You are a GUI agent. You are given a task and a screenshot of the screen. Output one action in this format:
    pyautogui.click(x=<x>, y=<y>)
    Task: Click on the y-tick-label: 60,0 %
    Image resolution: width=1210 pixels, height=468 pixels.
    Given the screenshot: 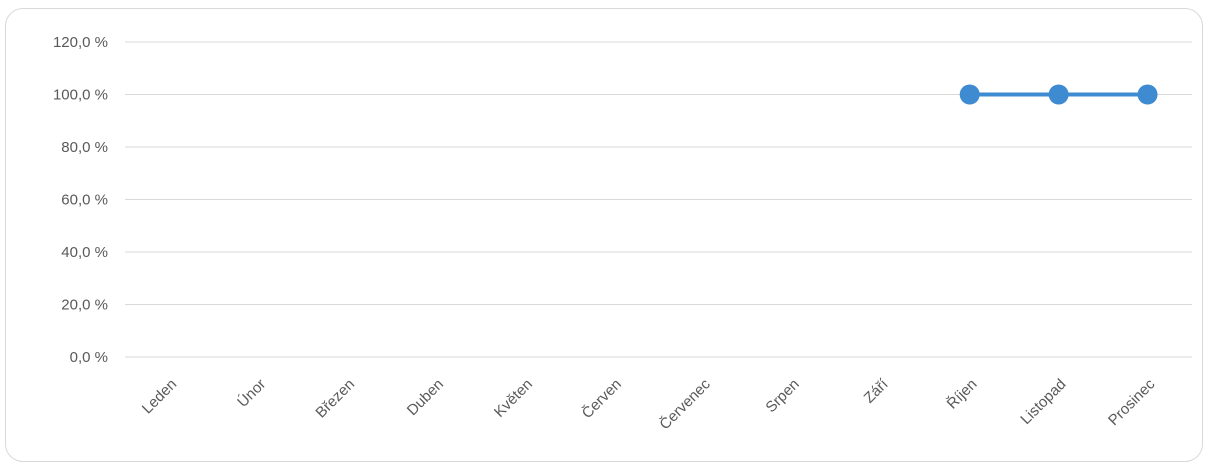 What is the action you would take?
    pyautogui.click(x=84, y=200)
    